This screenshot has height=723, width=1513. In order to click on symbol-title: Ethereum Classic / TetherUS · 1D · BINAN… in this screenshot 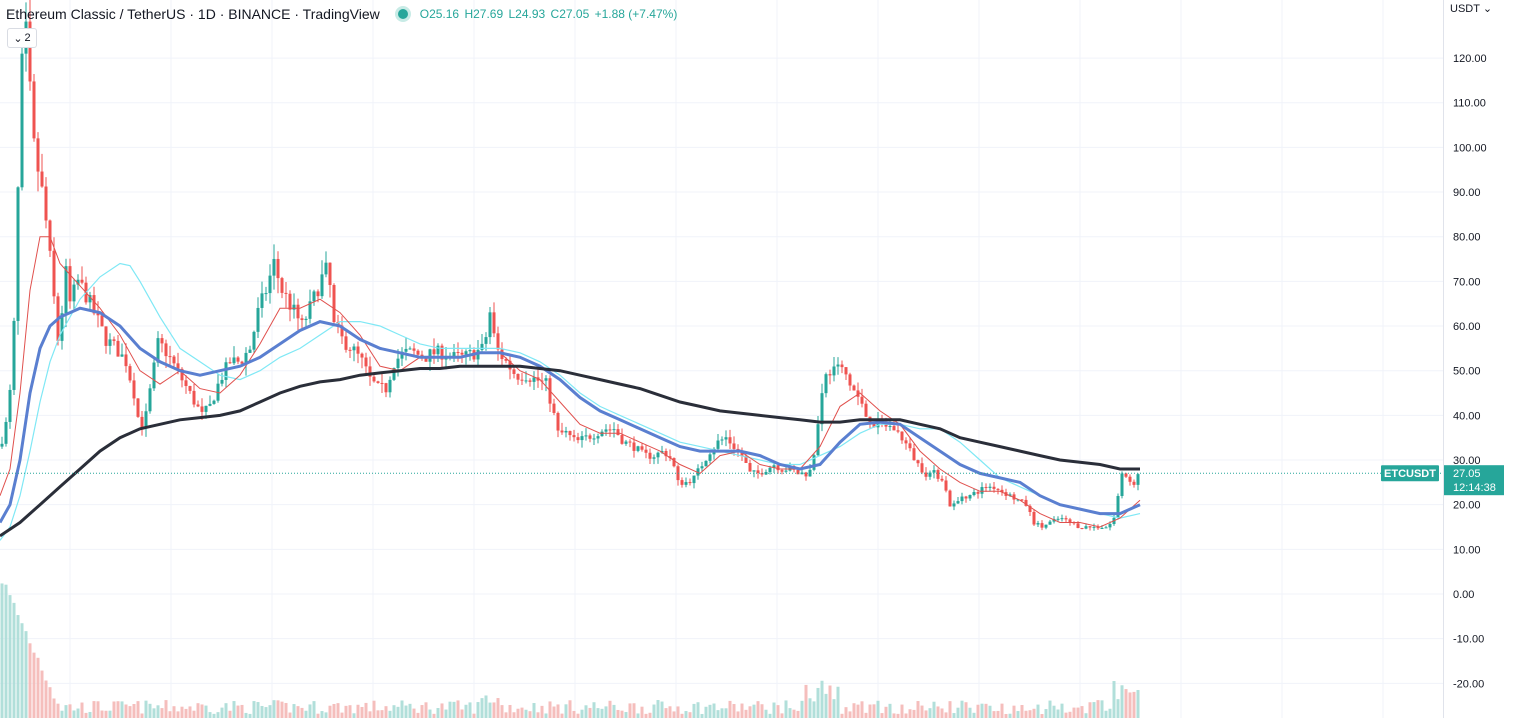, I will do `click(193, 14)`.